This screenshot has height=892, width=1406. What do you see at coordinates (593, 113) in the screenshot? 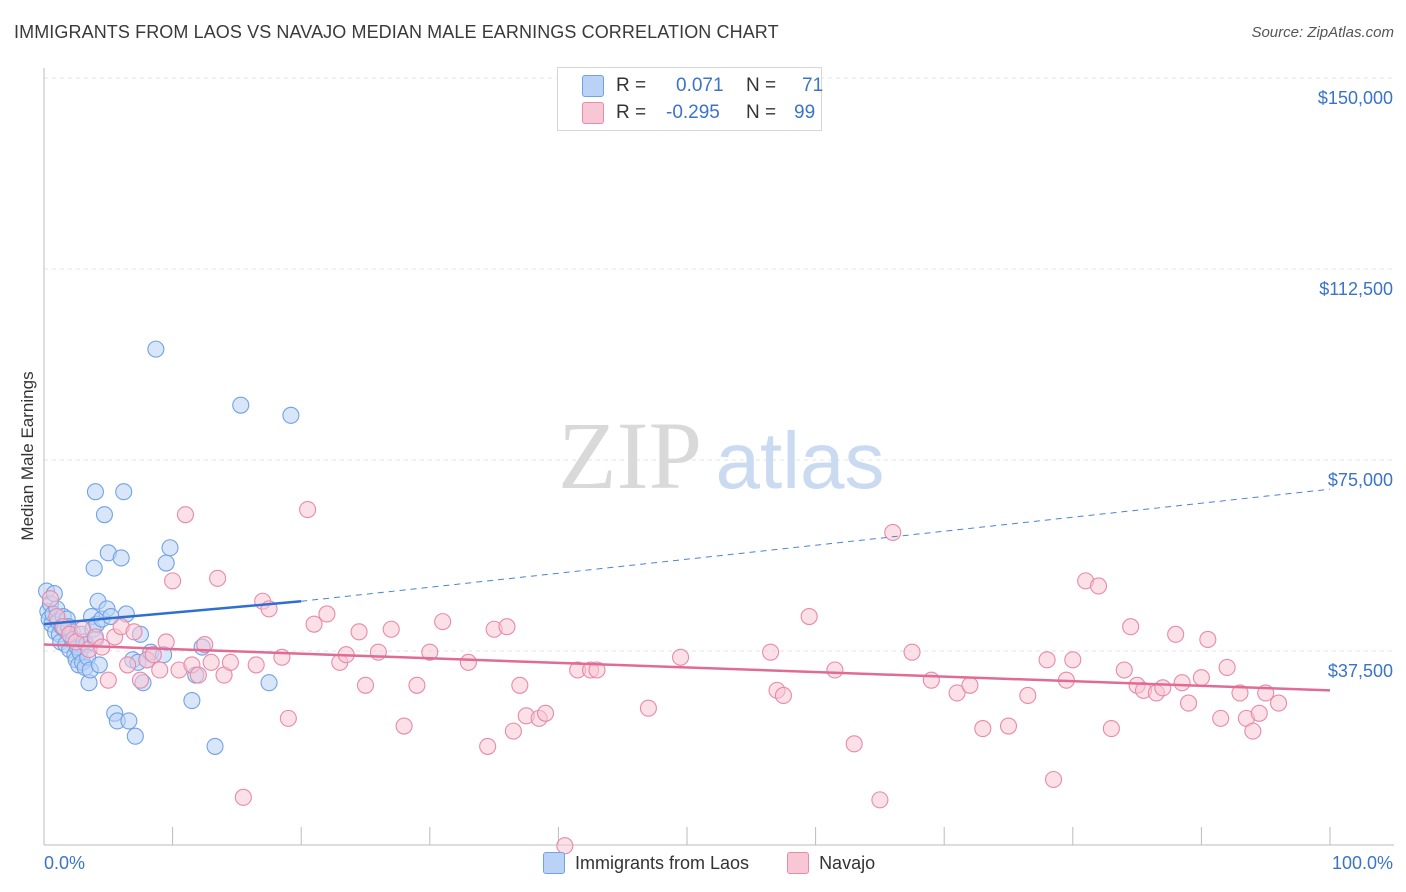
I see `legend-swatch-navajo` at bounding box center [593, 113].